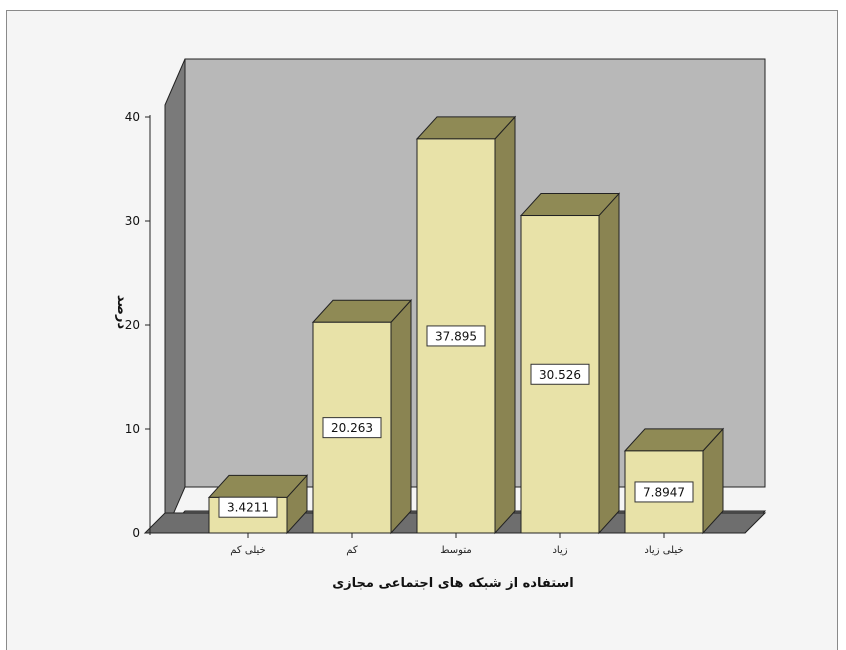 Image resolution: width=846 pixels, height=650 pixels. I want to click on value-label: 30.526, so click(560, 375).